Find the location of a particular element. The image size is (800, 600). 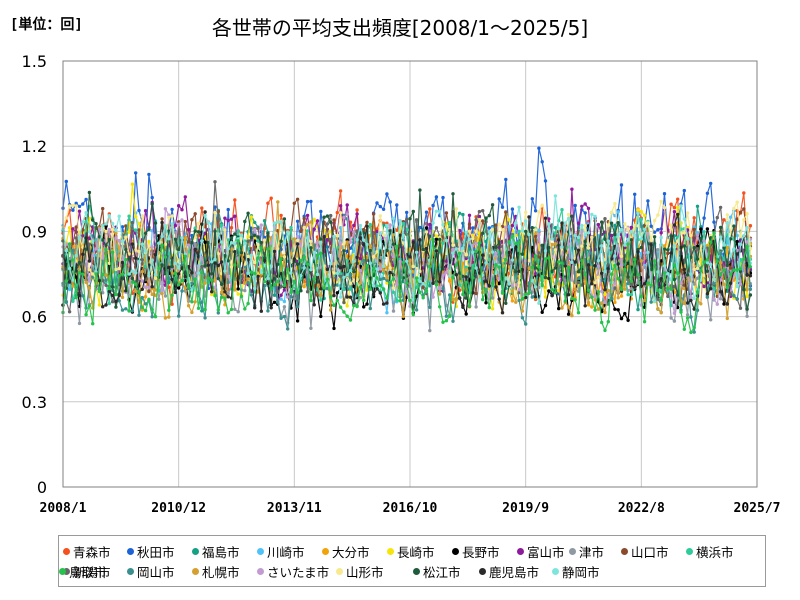

legend-item: さいたま市 is located at coordinates (293, 571).